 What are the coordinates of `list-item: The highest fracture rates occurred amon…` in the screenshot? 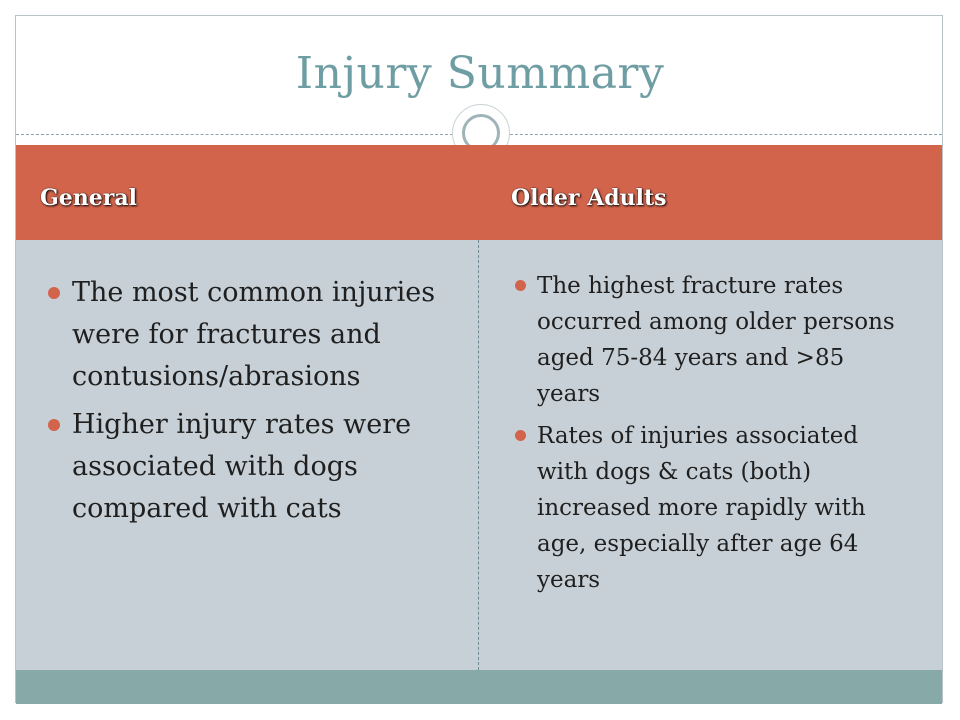 It's located at (707, 340).